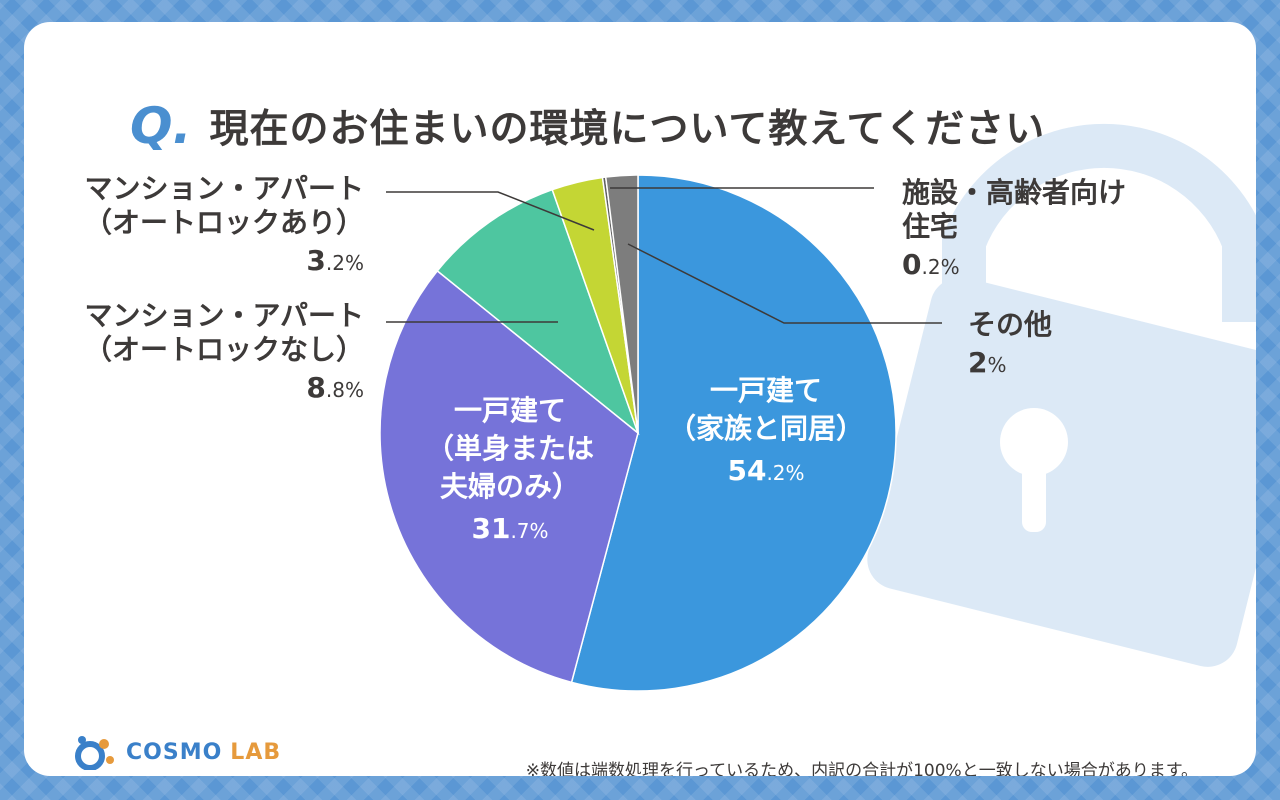 This screenshot has width=1280, height=800. I want to click on slice-value-3: 3.2%, so click(335, 260).